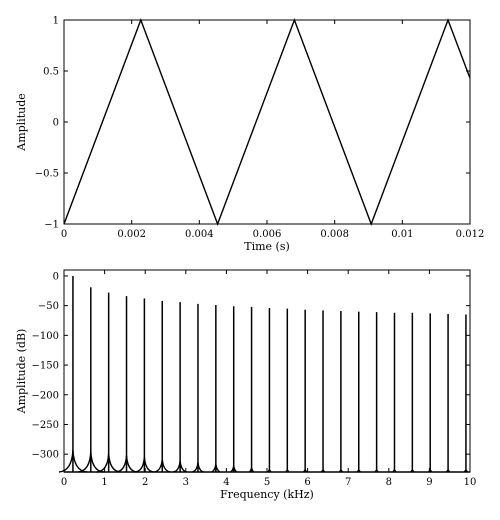 The width and height of the screenshot is (500, 520). I want to click on y-tick-label: −100, so click(45, 336).